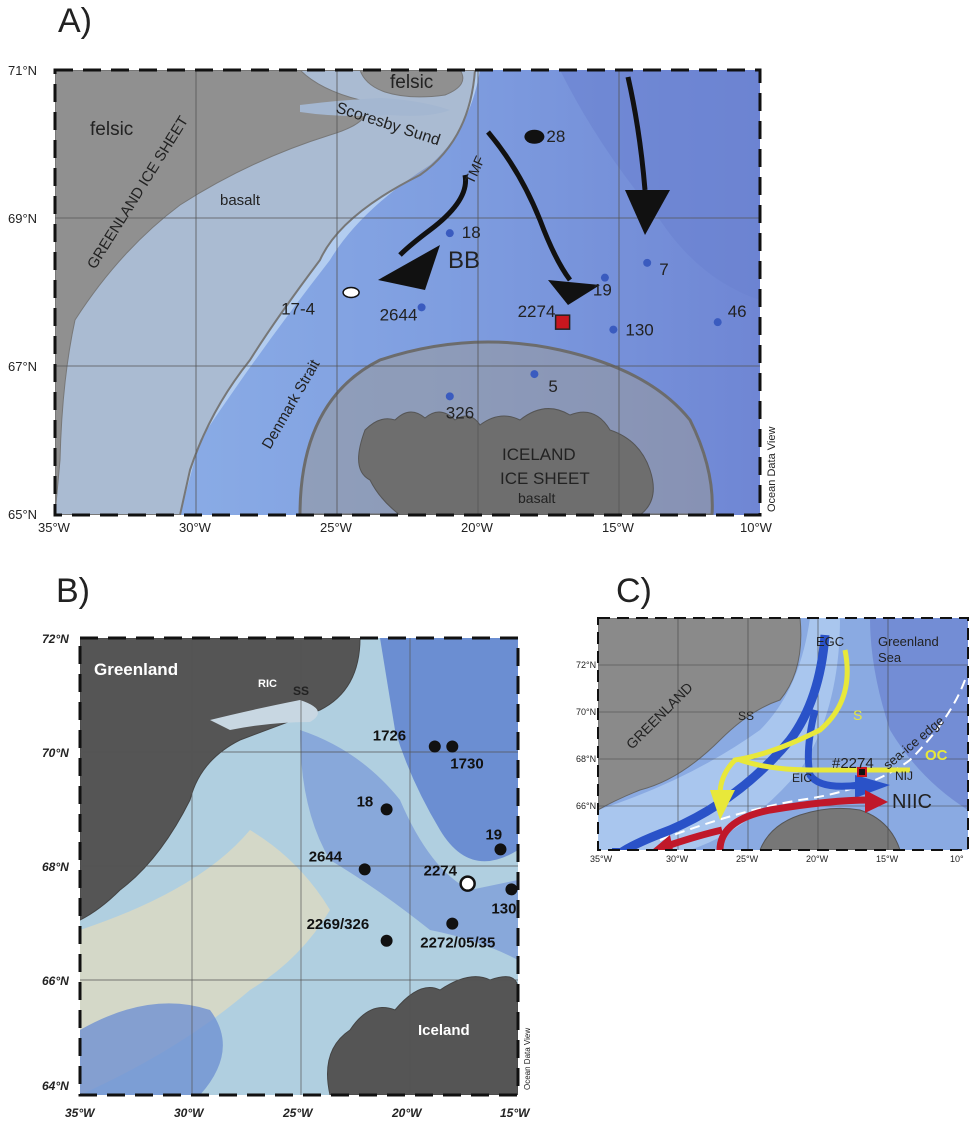 Image resolution: width=970 pixels, height=1133 pixels. I want to click on c-lon-10: 10°, so click(957, 859).